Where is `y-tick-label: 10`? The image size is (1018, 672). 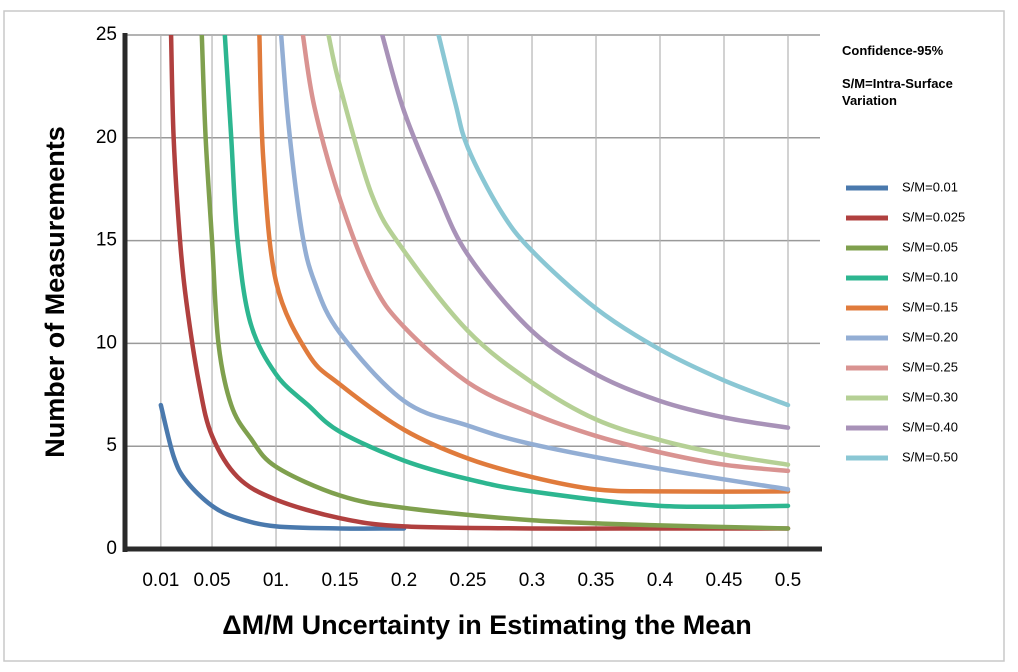
y-tick-label: 10 is located at coordinates (106, 342).